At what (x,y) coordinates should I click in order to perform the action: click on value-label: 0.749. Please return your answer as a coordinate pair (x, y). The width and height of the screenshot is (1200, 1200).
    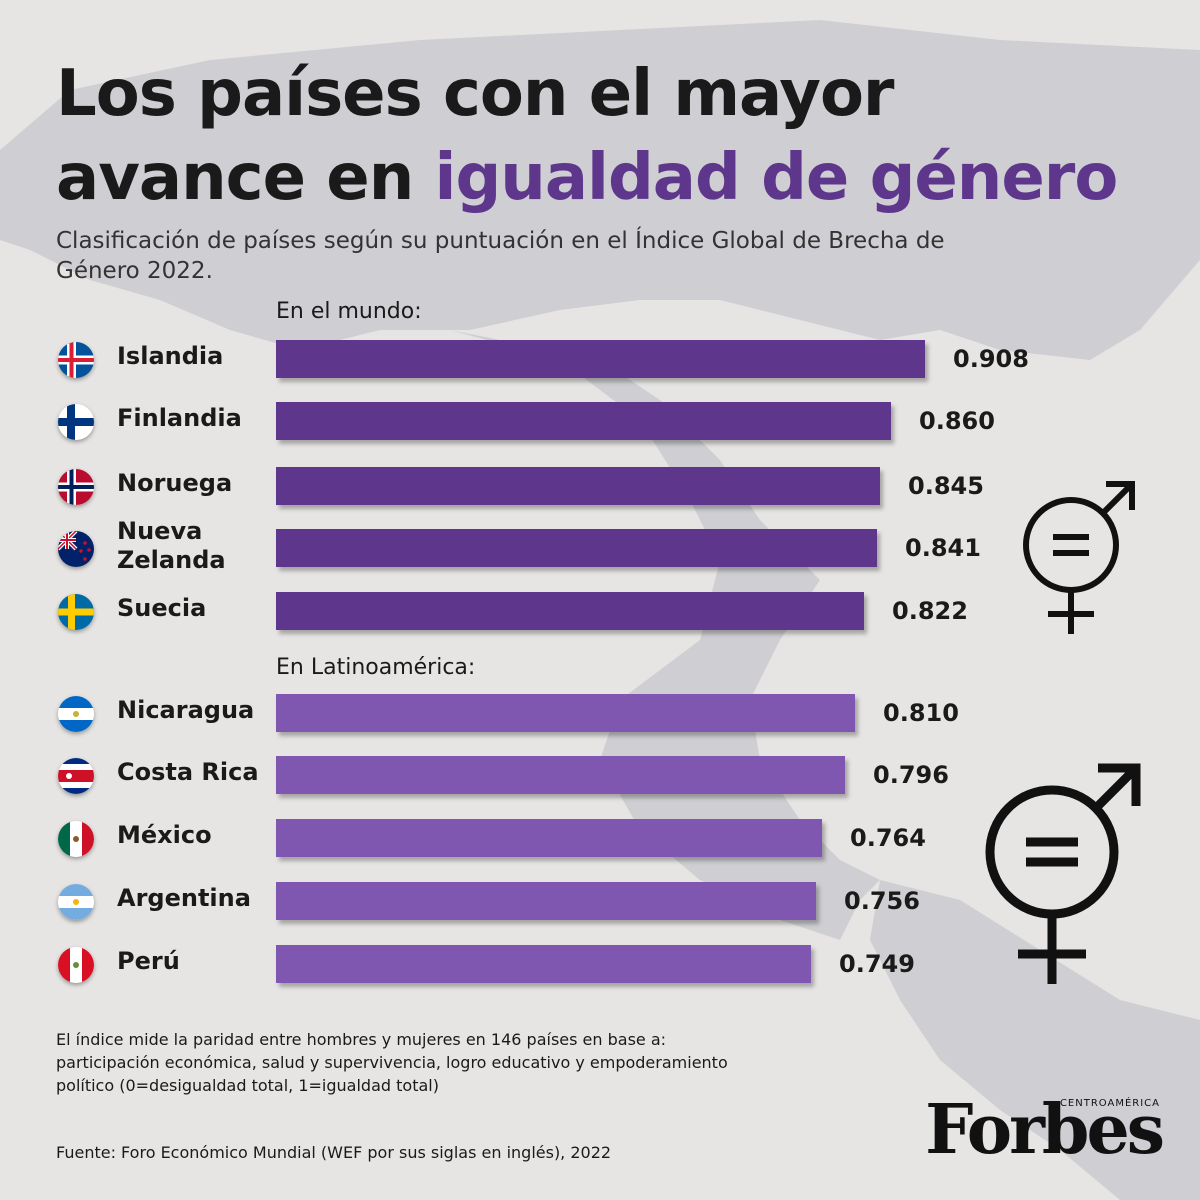
    Looking at the image, I should click on (877, 964).